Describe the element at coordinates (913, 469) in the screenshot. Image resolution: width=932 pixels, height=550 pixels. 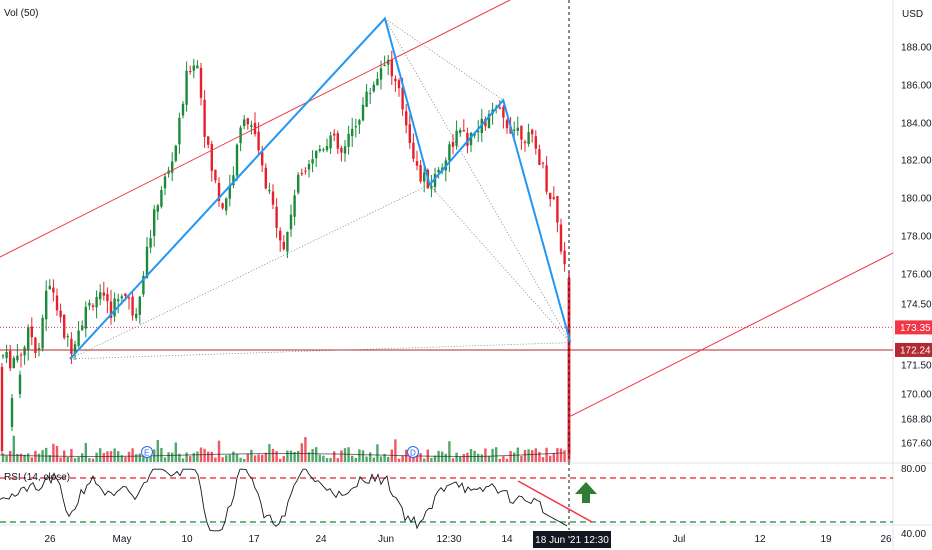
I see `rsi-tick-label: 80.00` at that location.